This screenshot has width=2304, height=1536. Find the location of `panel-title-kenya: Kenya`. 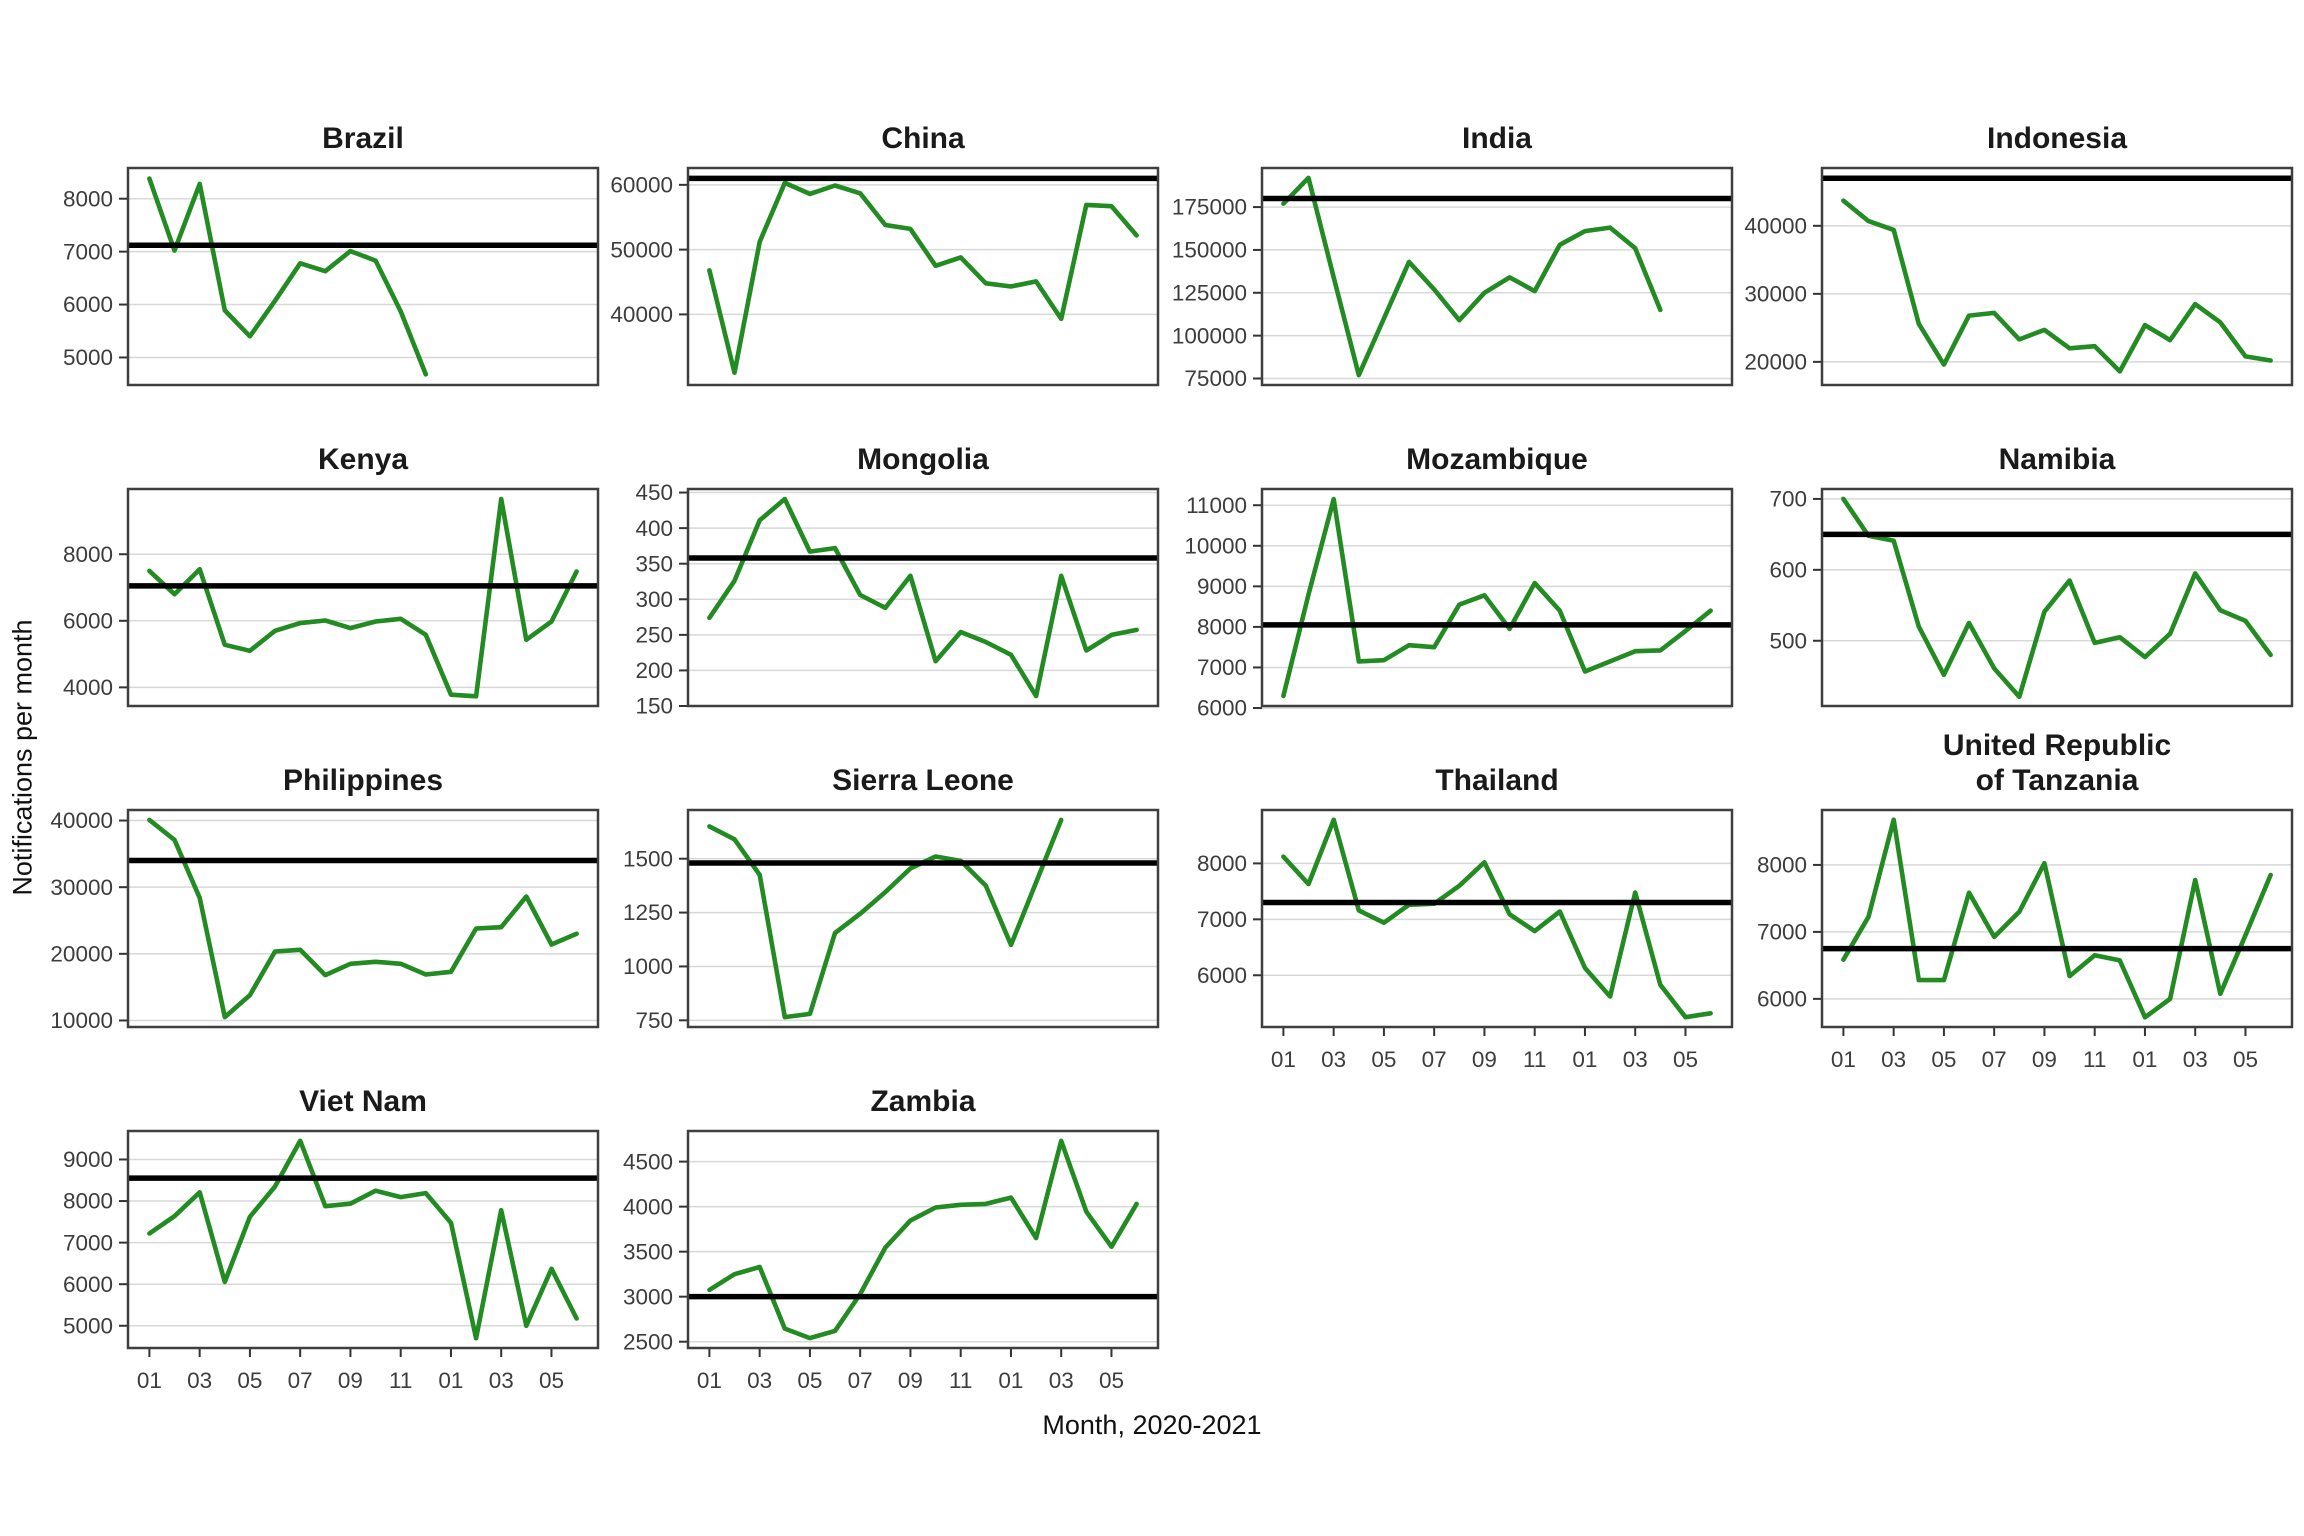

panel-title-kenya: Kenya is located at coordinates (363, 459).